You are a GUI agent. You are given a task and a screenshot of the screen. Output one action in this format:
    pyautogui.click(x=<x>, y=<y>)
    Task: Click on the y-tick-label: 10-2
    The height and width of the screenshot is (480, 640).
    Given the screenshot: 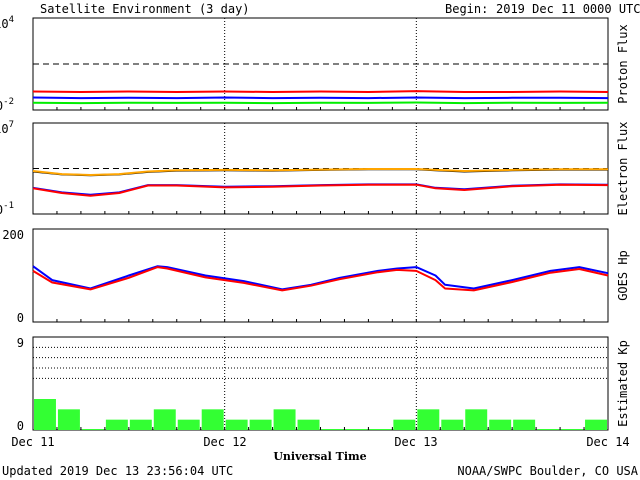 What is the action you would take?
    pyautogui.click(x=7, y=105)
    